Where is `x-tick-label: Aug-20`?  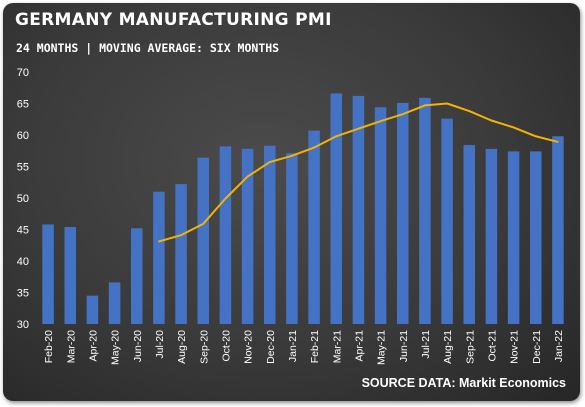
x-tick-label: Aug-20 is located at coordinates (182, 347).